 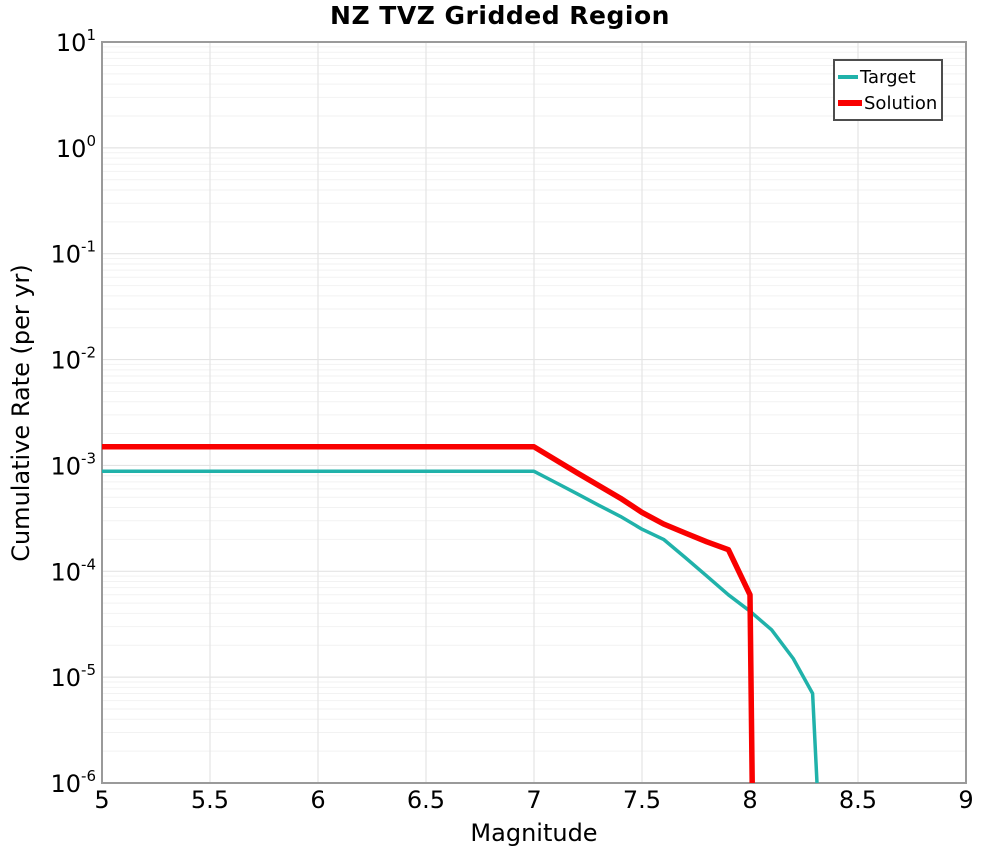 What do you see at coordinates (73, 782) in the screenshot?
I see `y-tick-label: 10⁻⁶` at bounding box center [73, 782].